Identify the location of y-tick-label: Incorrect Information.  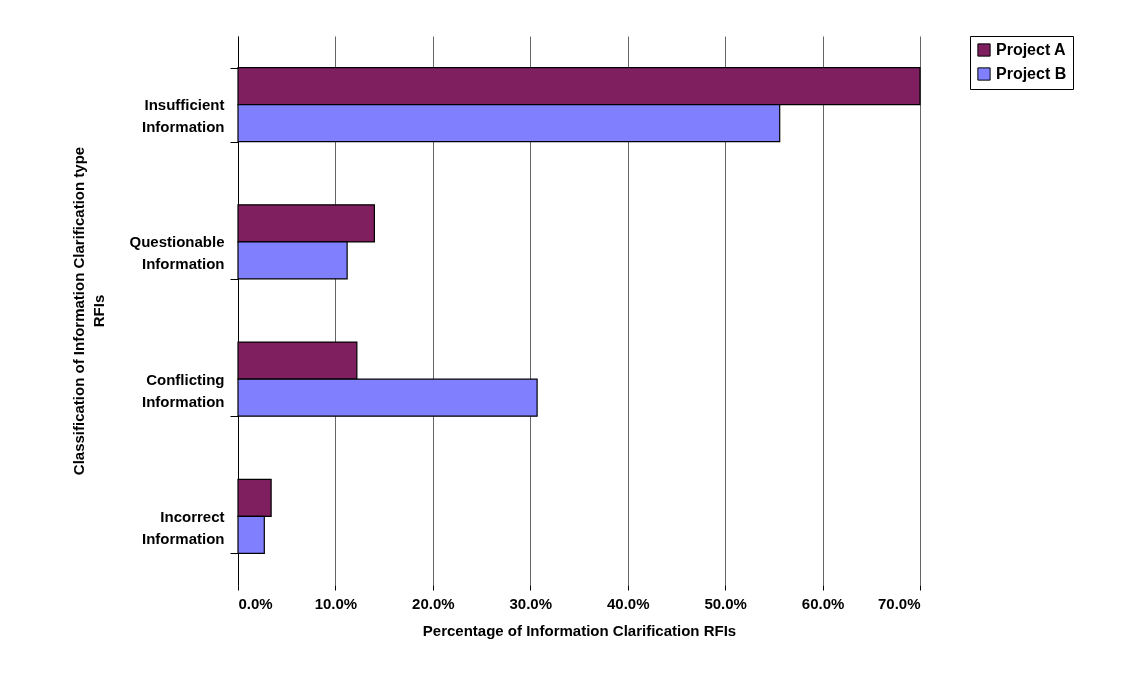
(183, 527).